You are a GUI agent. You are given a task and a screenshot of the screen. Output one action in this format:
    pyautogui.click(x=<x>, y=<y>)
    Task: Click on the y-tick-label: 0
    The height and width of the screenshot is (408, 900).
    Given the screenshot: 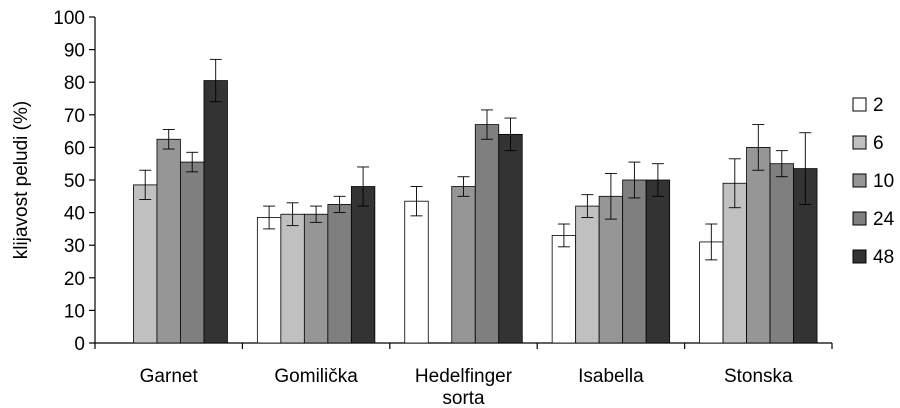 What is the action you would take?
    pyautogui.click(x=79, y=344)
    